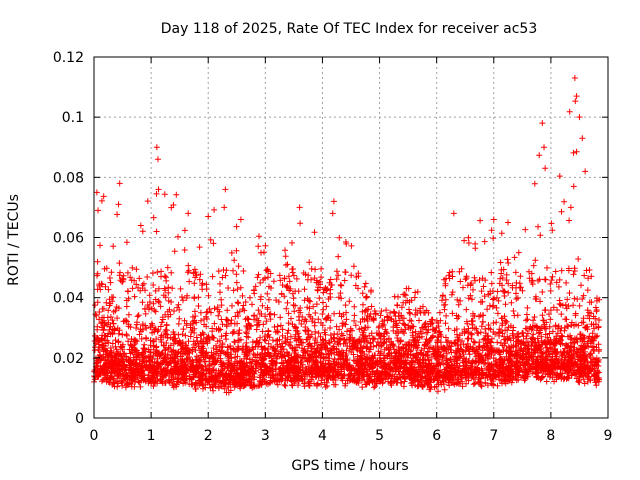  I want to click on y-tick-label: 0.06, so click(68, 239).